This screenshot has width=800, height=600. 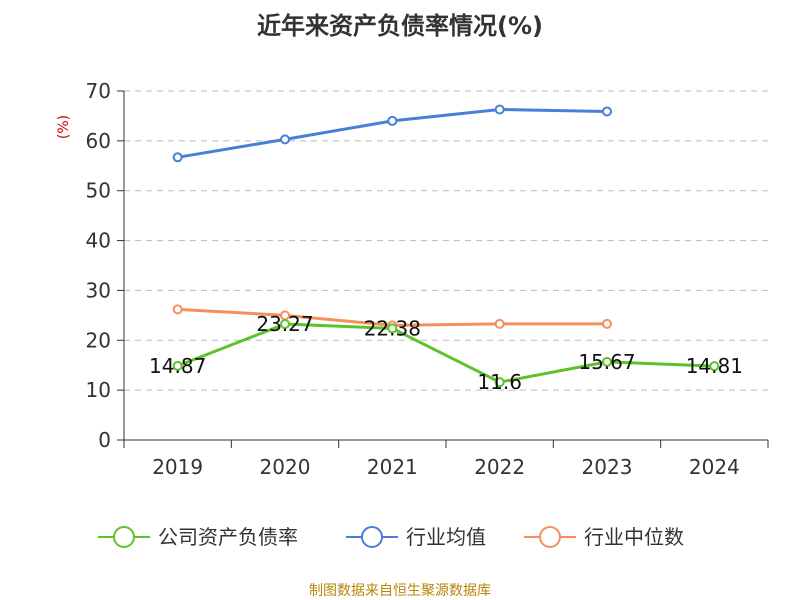 I want to click on data-label-2022: 11.6, so click(x=499, y=382).